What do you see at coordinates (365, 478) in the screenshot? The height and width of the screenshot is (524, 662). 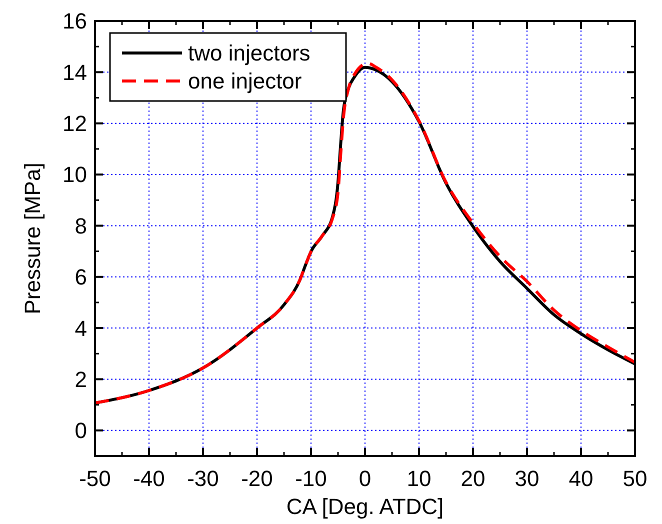 I see `x-tick-label: 0` at bounding box center [365, 478].